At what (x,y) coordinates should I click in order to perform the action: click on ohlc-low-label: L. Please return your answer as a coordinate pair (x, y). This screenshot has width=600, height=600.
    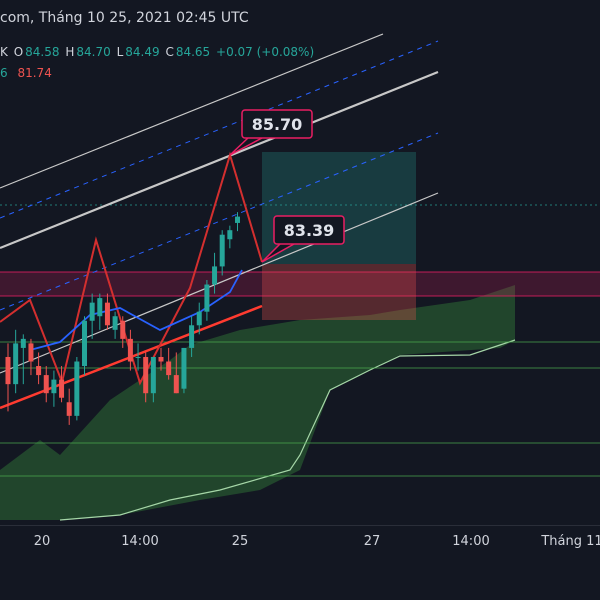
    Looking at the image, I should click on (120, 52).